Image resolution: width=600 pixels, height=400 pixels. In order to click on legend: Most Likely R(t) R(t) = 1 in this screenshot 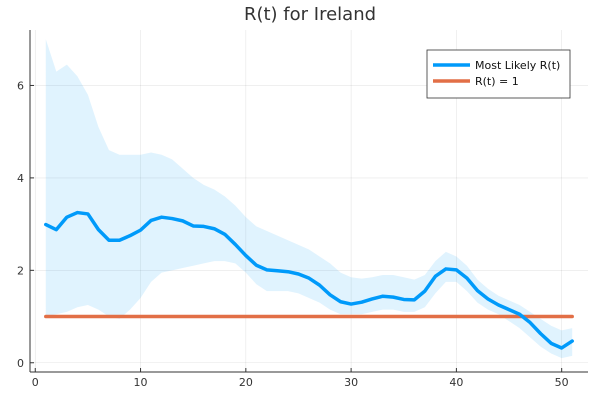, I will do `click(498, 74)`.